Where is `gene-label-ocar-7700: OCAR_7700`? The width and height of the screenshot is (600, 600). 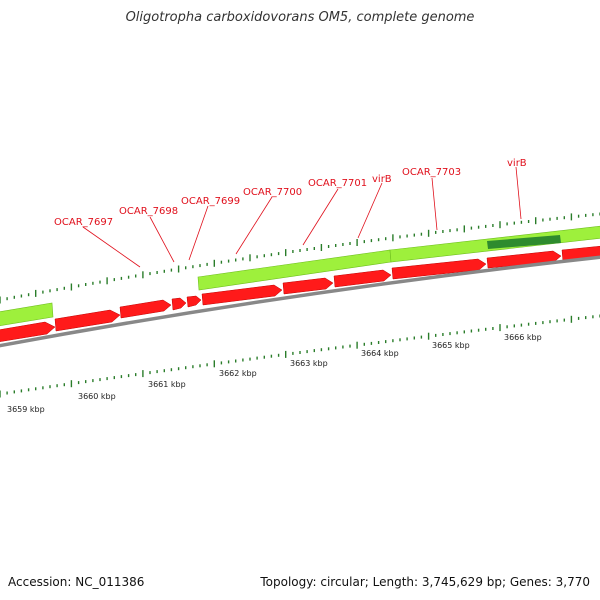
gene-label-ocar-7700: OCAR_7700 is located at coordinates (272, 192).